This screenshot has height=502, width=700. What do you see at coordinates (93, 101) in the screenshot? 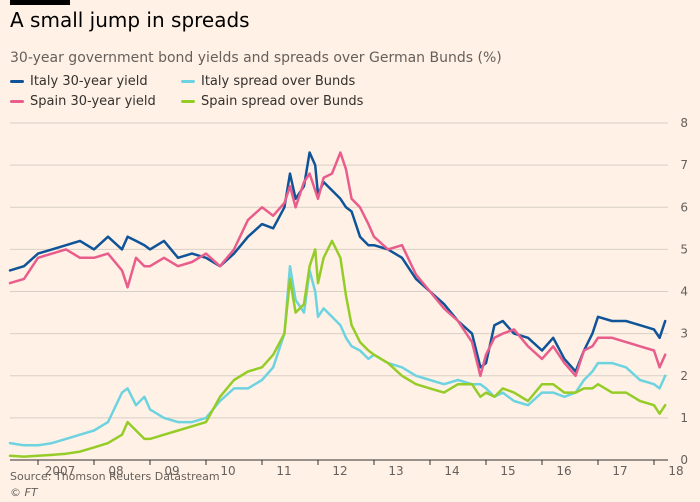
I see `legend-label-spain-yield: Spain 30-year yield` at bounding box center [93, 101].